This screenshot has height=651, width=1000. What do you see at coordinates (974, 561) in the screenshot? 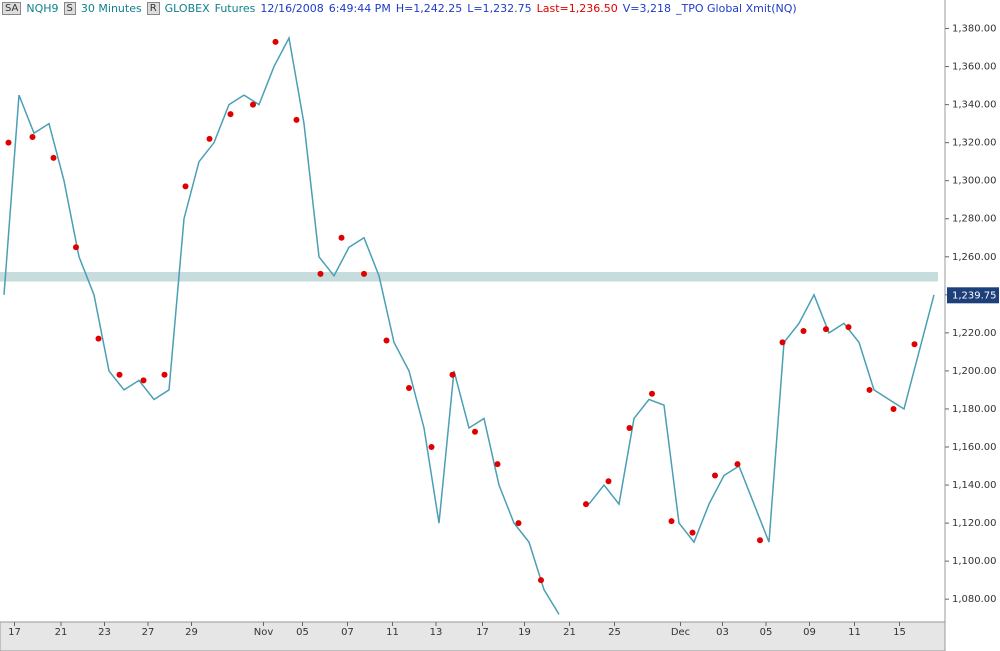
I see `y-tick-label: 1,100.00` at bounding box center [974, 561].